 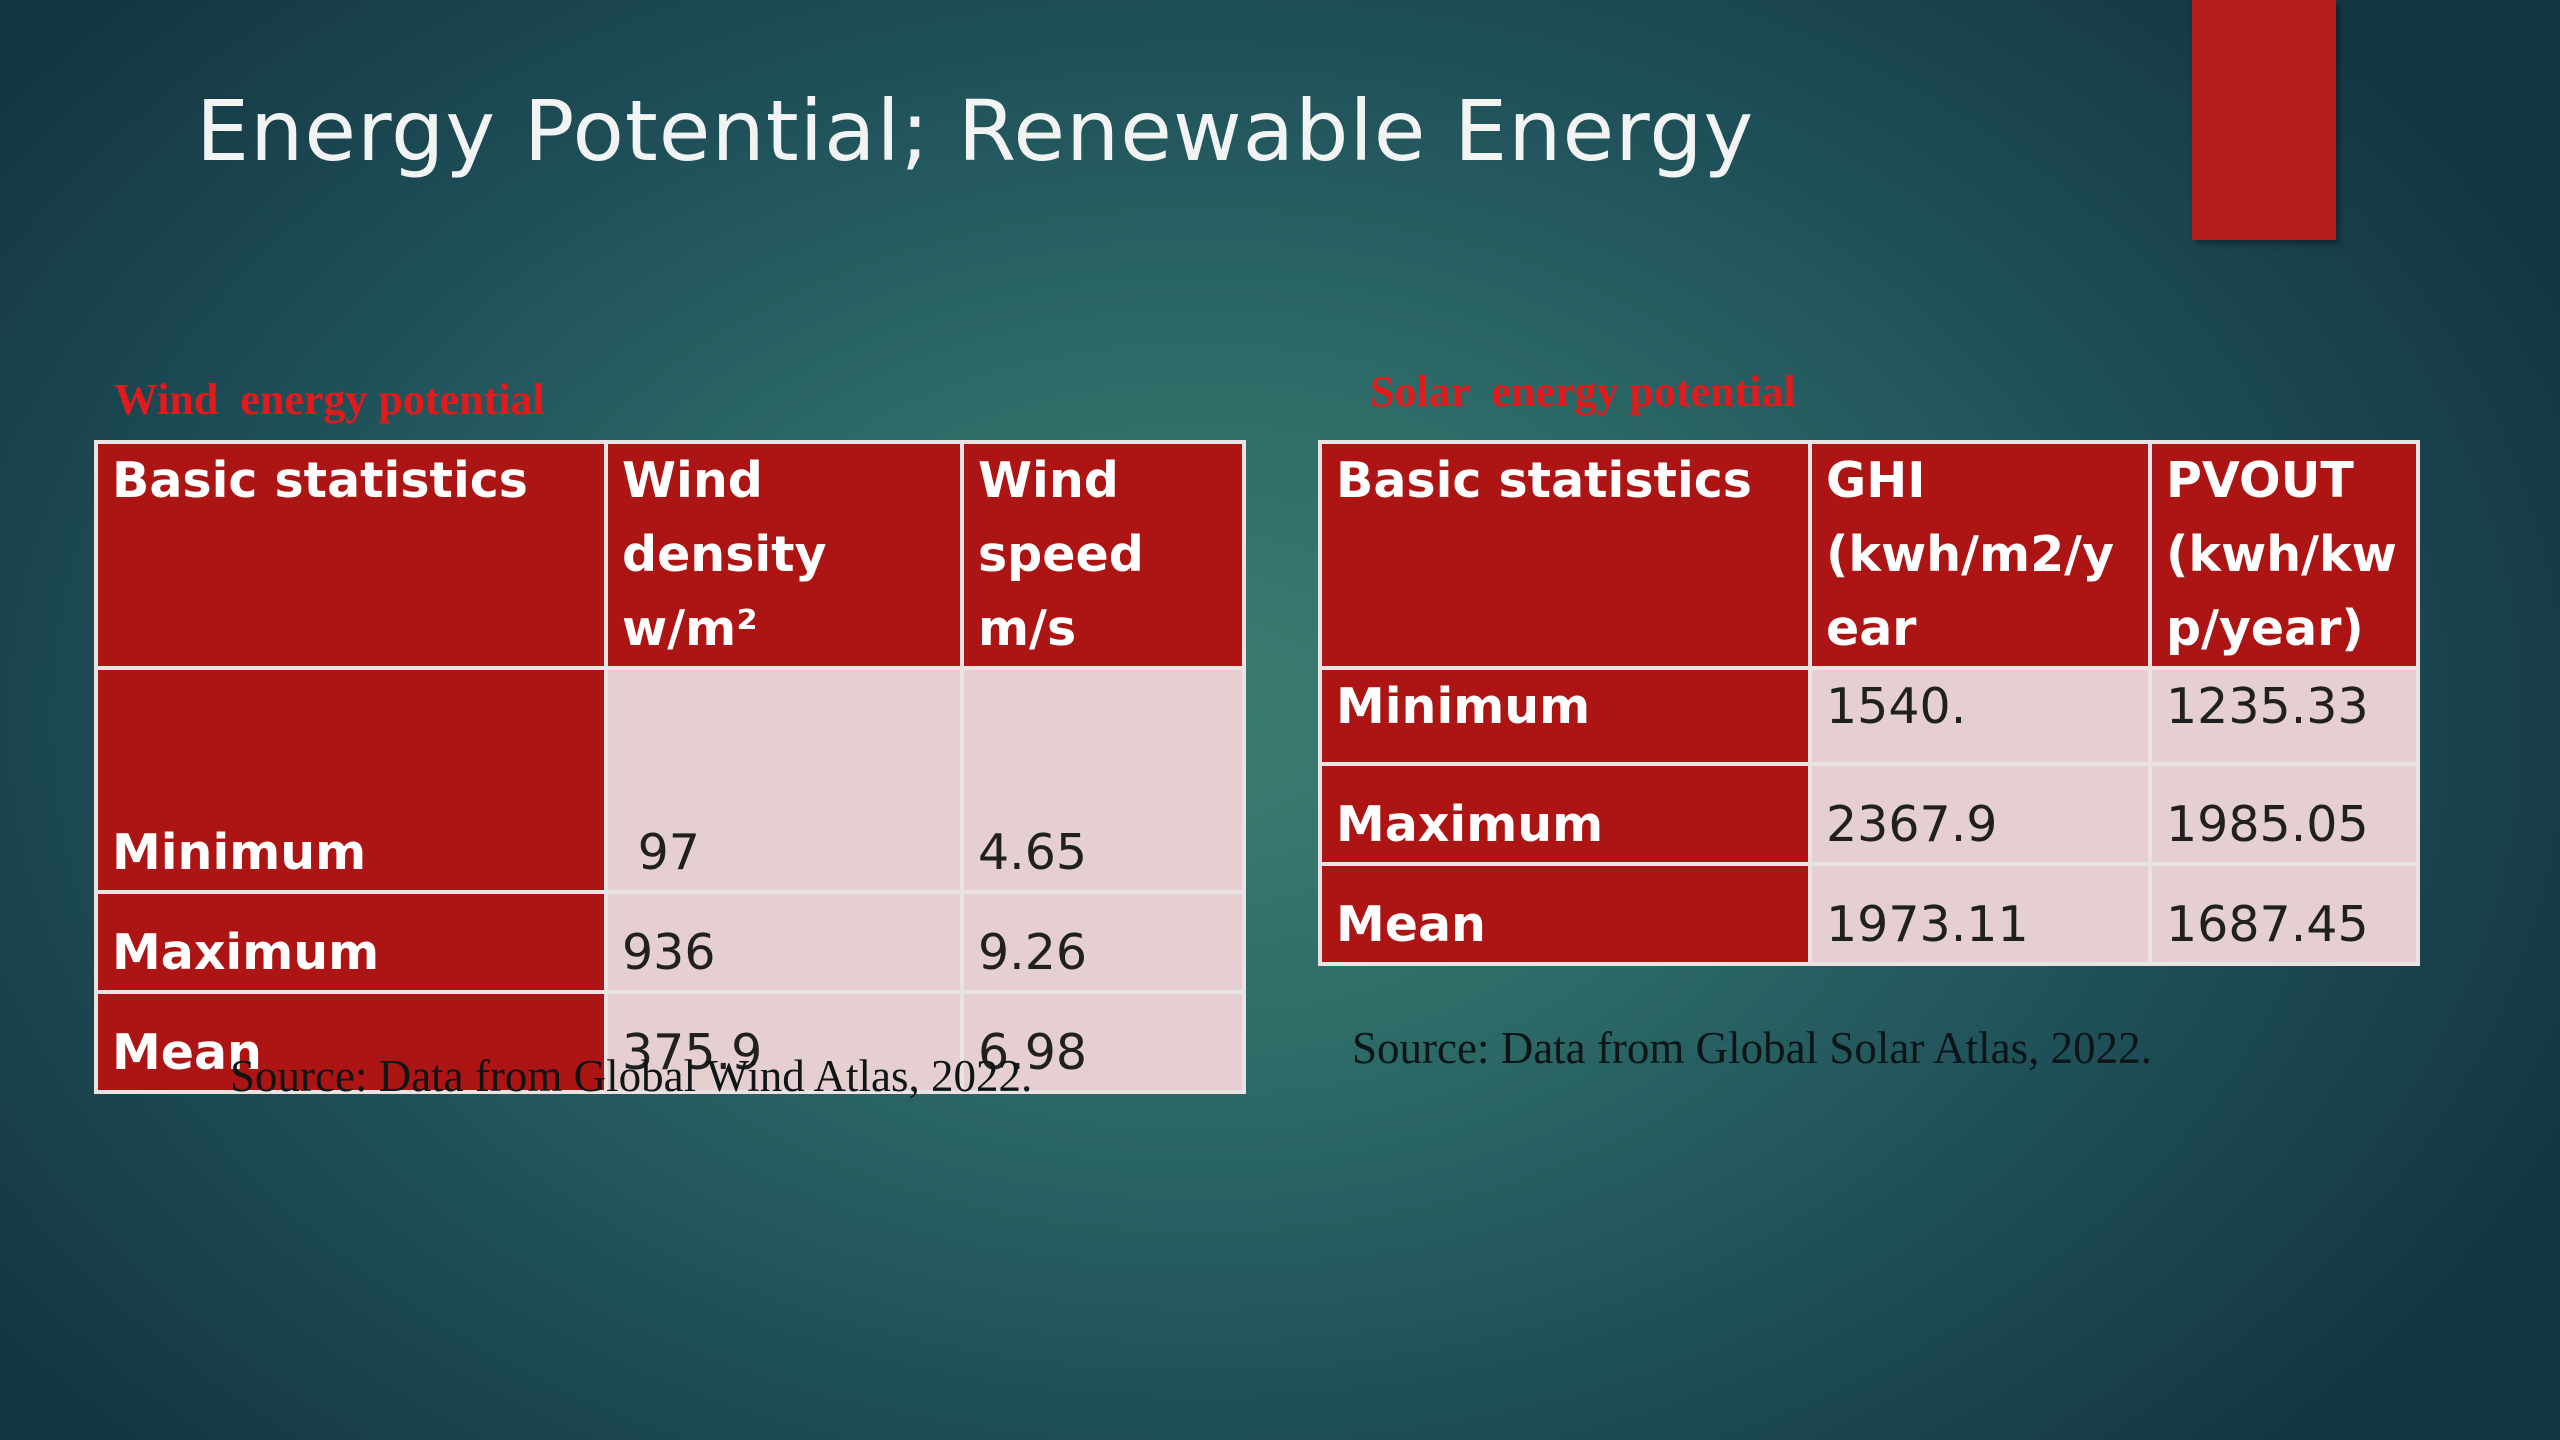 What do you see at coordinates (1876, 480) in the screenshot?
I see `header-ghi-line1: GHI` at bounding box center [1876, 480].